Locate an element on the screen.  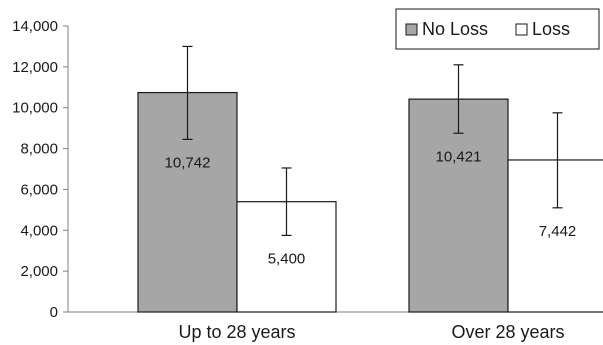
y-tick-label: 8,000 is located at coordinates (39, 149).